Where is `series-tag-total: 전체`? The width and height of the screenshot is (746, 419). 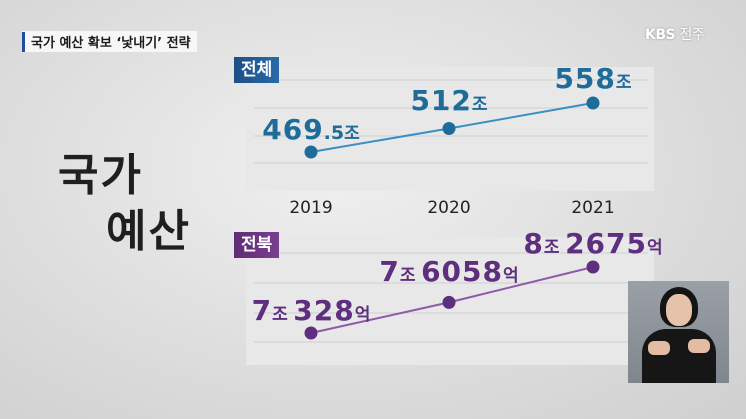
series-tag-total: 전체 is located at coordinates (257, 70).